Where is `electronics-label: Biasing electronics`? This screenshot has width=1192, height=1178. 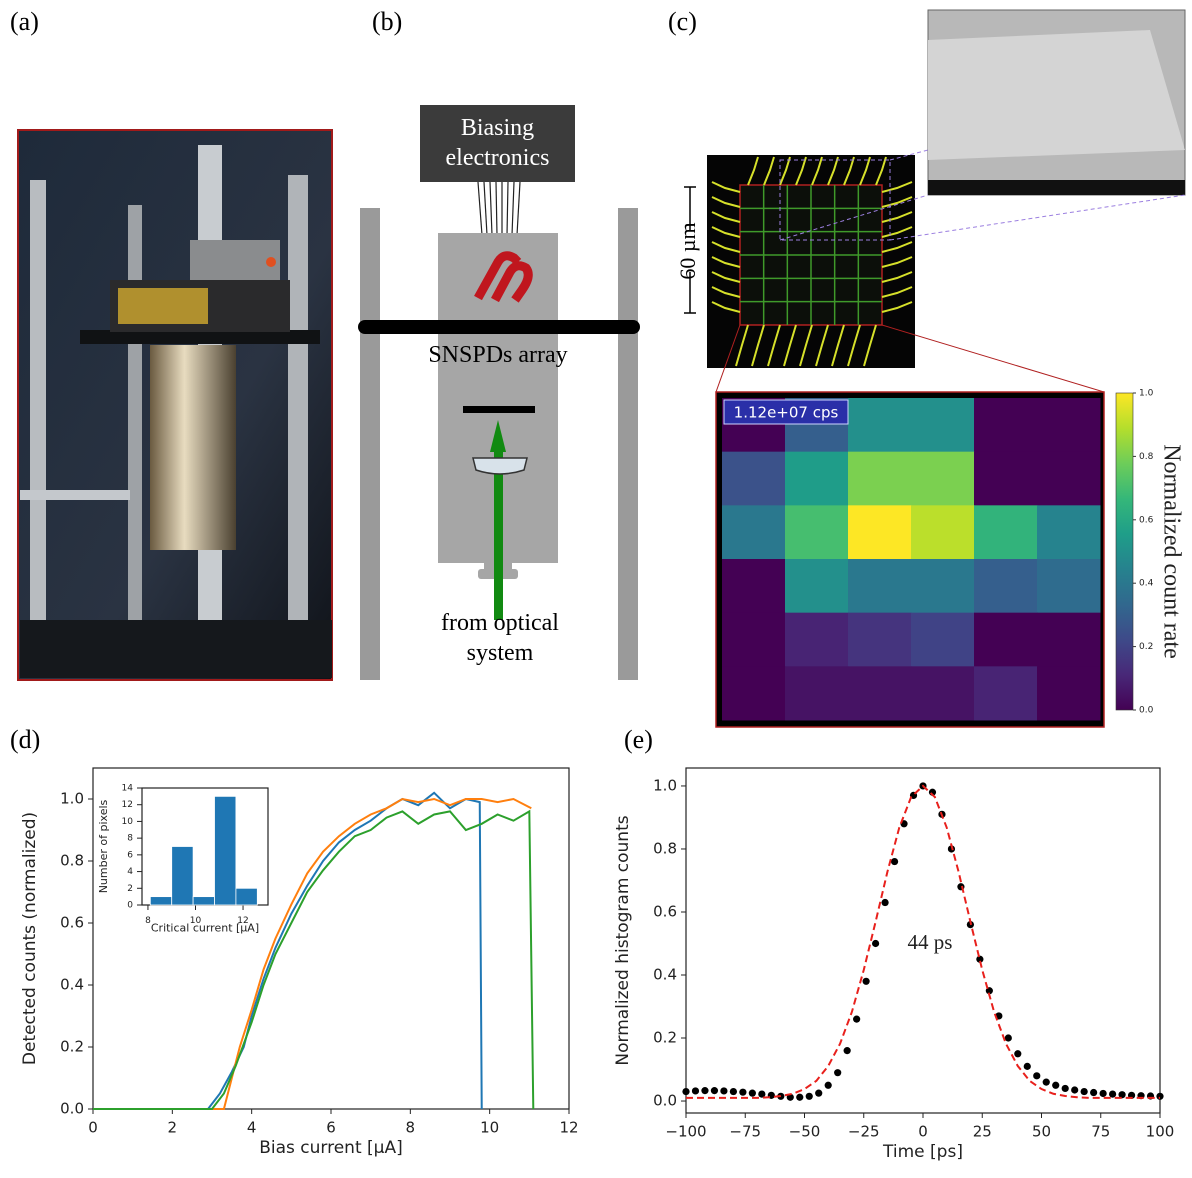 electronics-label: Biasing electronics is located at coordinates (497, 143).